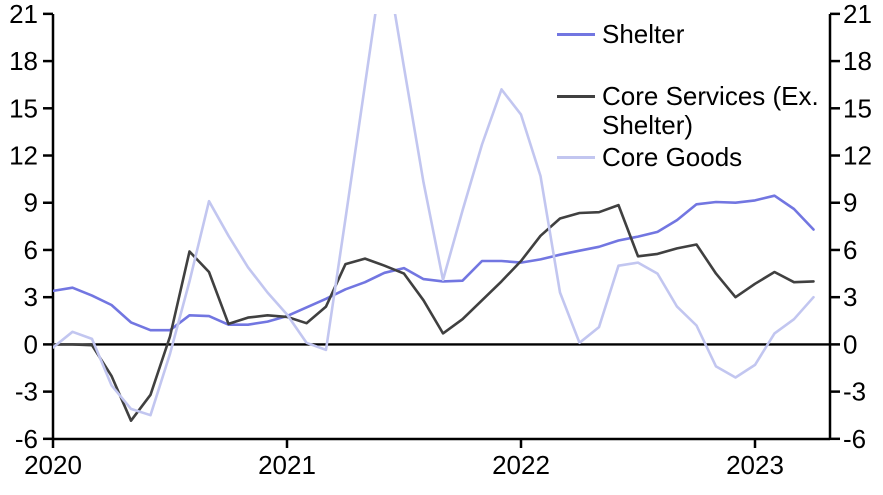  What do you see at coordinates (576, 157) in the screenshot?
I see `core-goods-line-swatch` at bounding box center [576, 157].